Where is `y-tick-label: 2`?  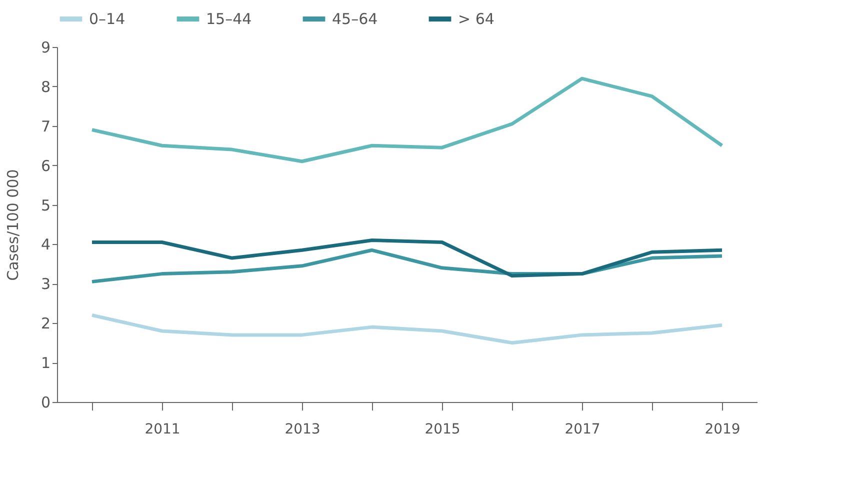 y-tick-label: 2 is located at coordinates (45, 323).